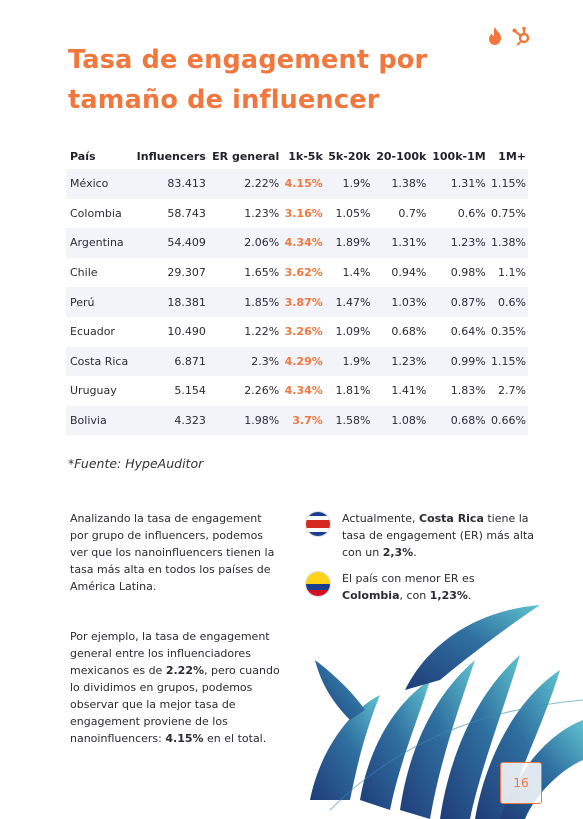 The image size is (583, 819). What do you see at coordinates (353, 391) in the screenshot?
I see `table-cell: 1.81%` at bounding box center [353, 391].